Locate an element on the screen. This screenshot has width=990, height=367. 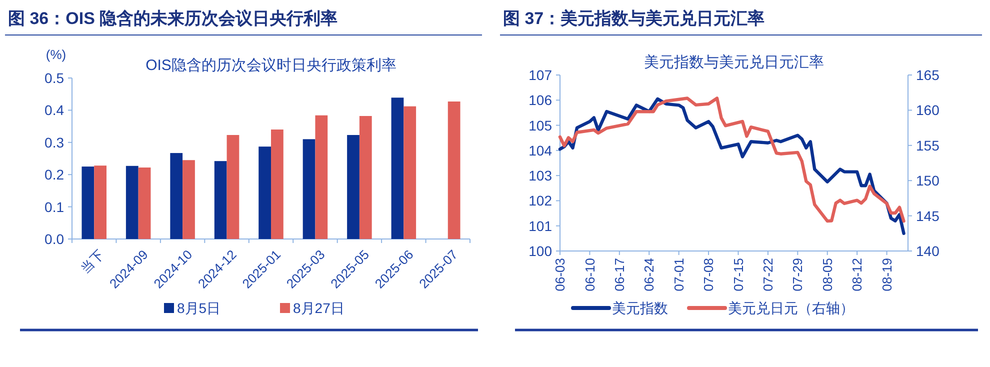
y2-tick-label: 165 is located at coordinates (928, 75).